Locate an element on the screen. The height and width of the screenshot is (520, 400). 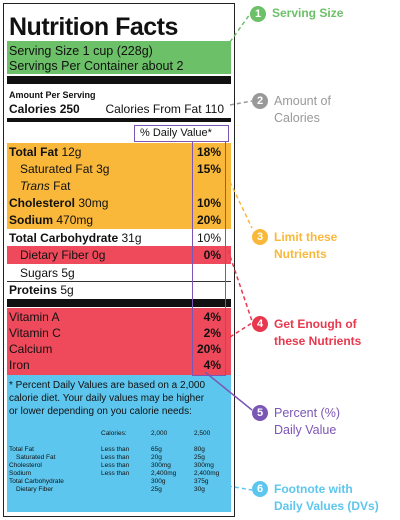
medium-divider is located at coordinates (119, 120).